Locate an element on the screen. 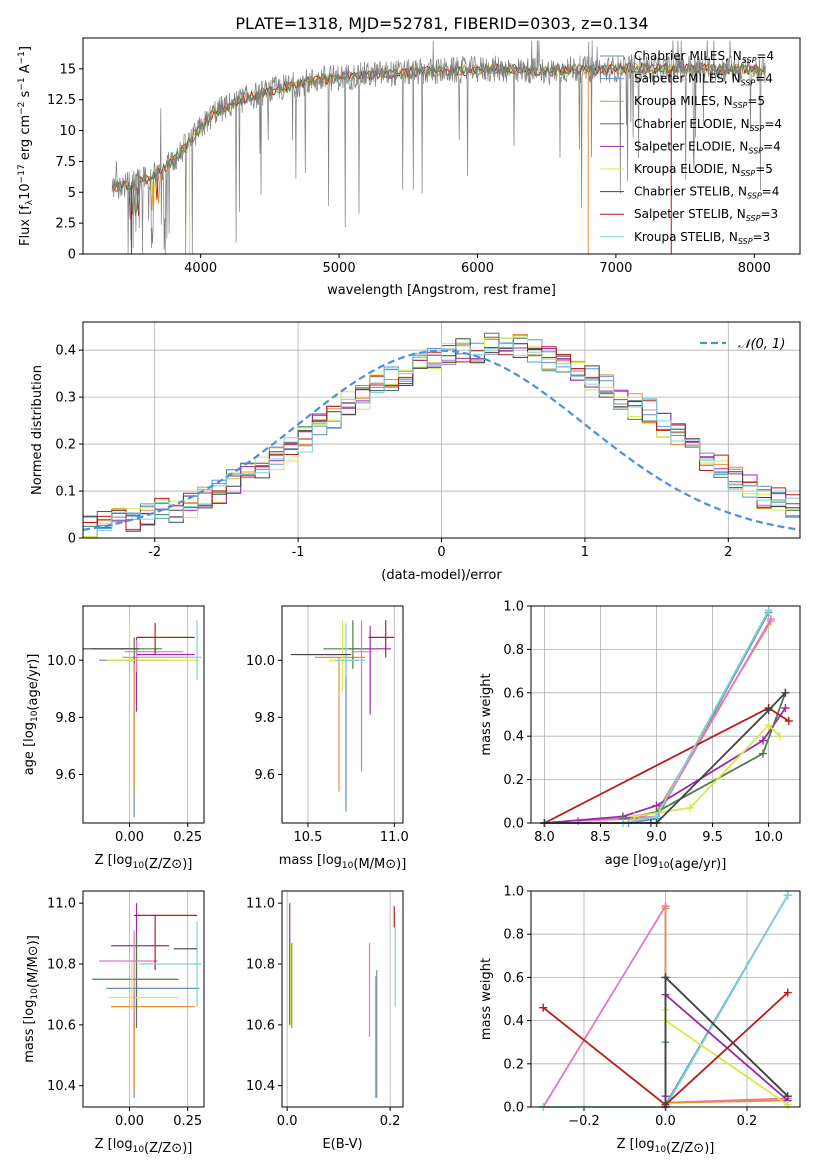 The height and width of the screenshot is (1170, 819). y-axis-label: age [log10(age/yr)] is located at coordinates (31, 715).